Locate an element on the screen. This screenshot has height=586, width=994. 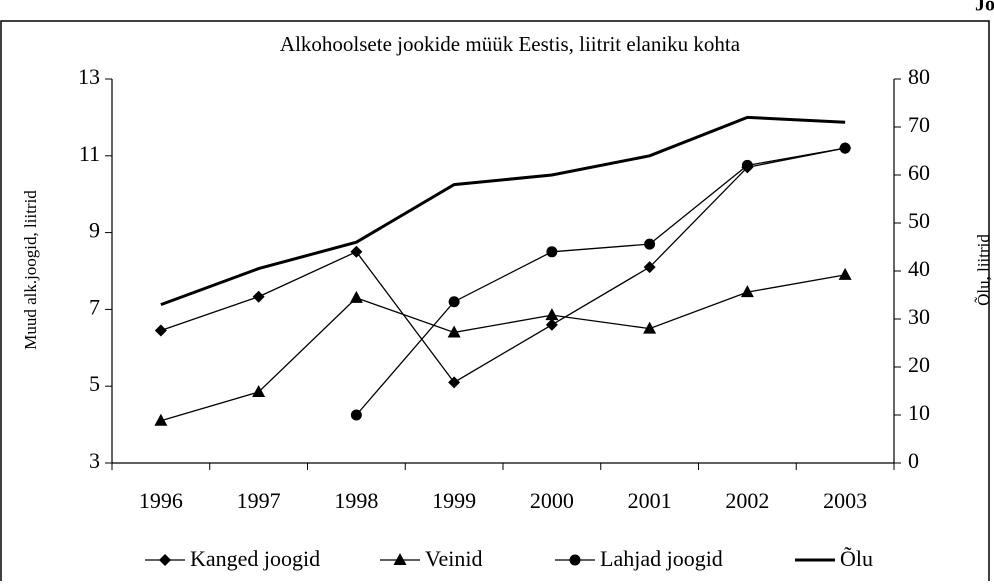
y2-tick-label: 20 is located at coordinates (919, 364).